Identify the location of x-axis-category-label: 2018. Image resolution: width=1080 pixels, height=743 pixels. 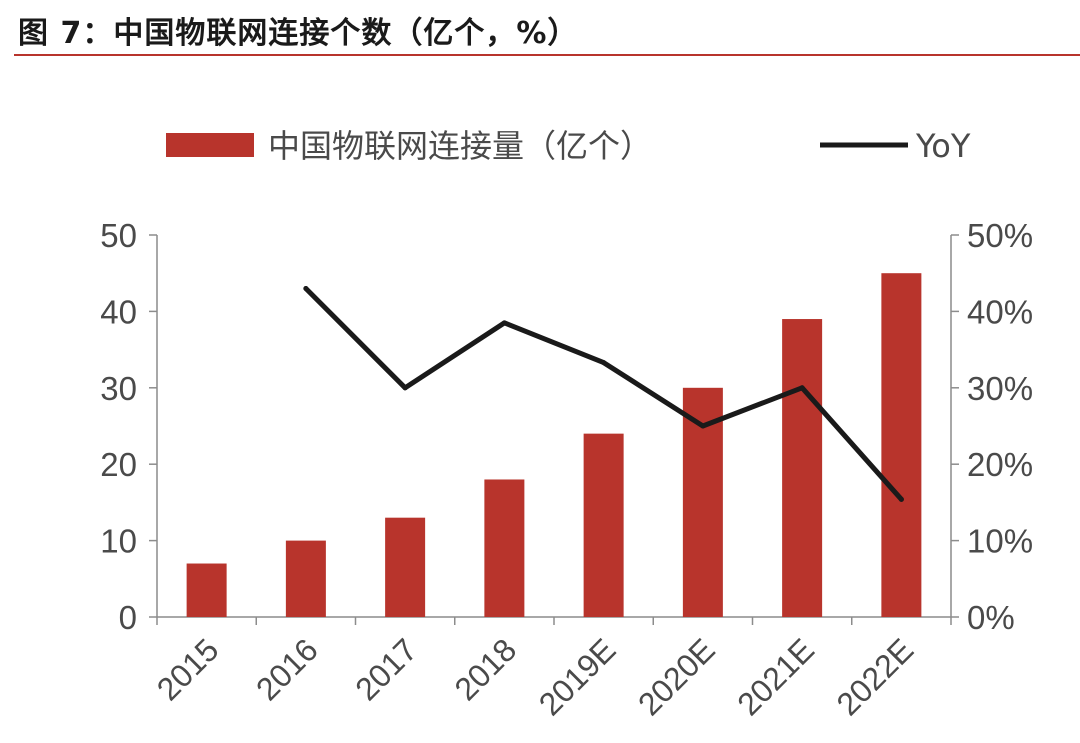
(486, 669).